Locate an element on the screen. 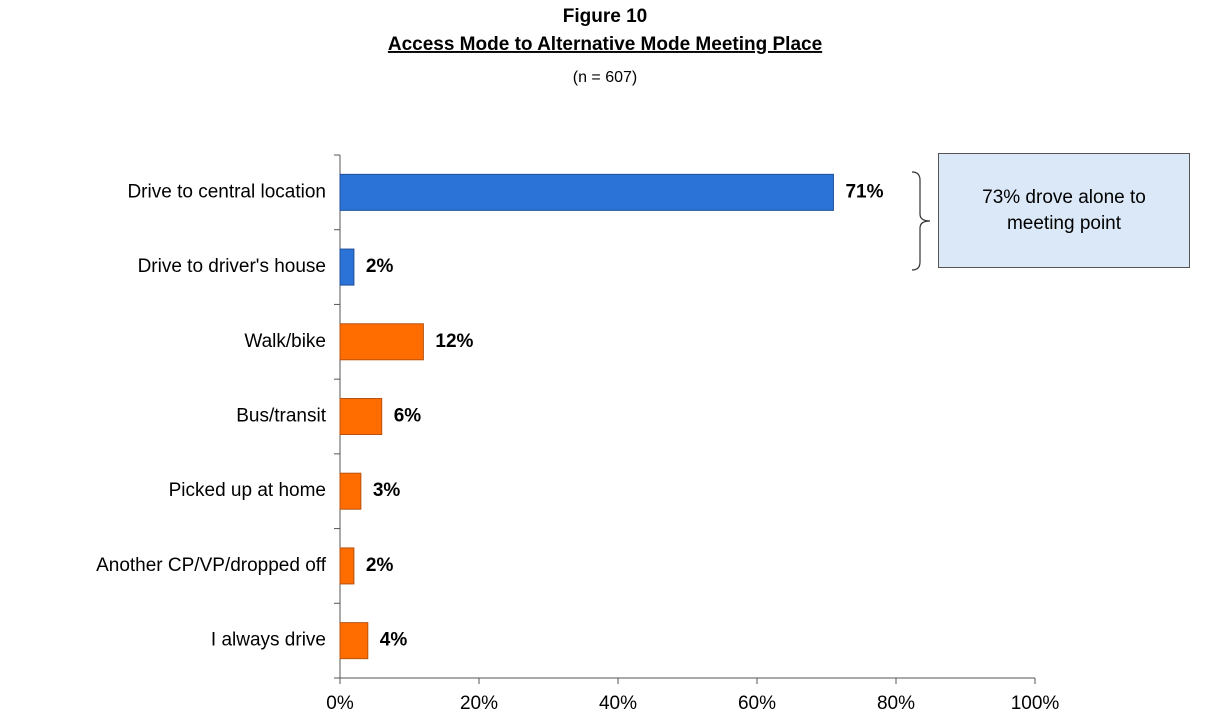 The height and width of the screenshot is (717, 1210). y-tick-label: Bus/transit is located at coordinates (281, 416).